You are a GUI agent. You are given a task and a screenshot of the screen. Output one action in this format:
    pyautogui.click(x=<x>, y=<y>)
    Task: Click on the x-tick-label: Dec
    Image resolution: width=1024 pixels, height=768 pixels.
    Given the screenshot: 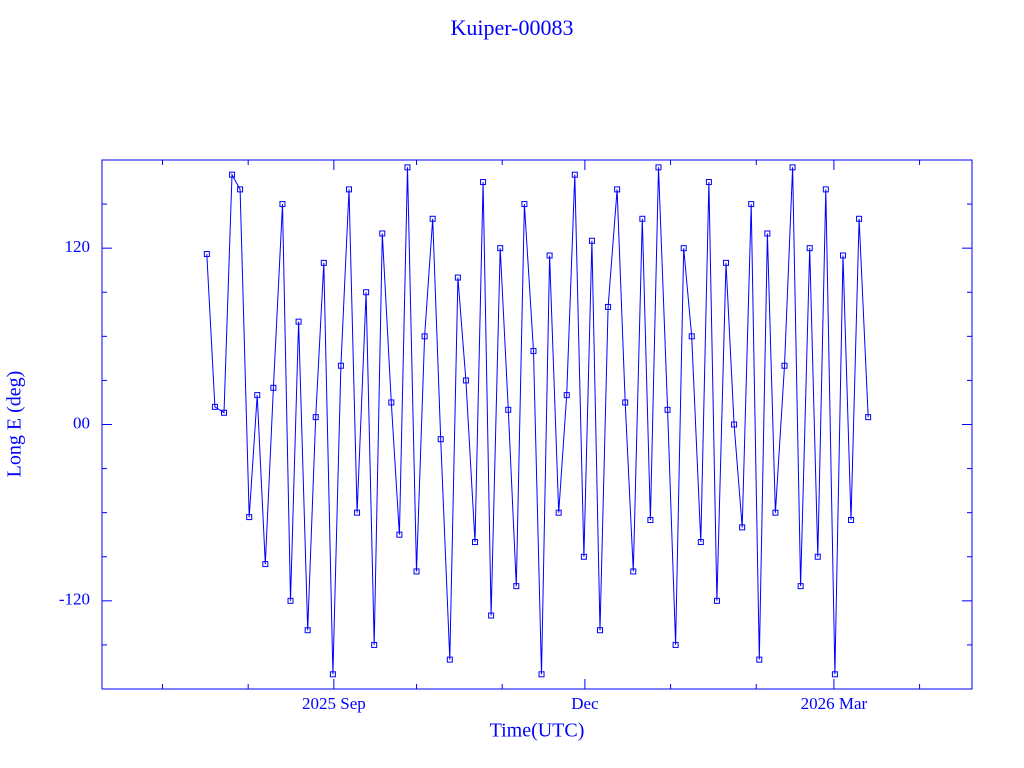 What is the action you would take?
    pyautogui.click(x=585, y=703)
    